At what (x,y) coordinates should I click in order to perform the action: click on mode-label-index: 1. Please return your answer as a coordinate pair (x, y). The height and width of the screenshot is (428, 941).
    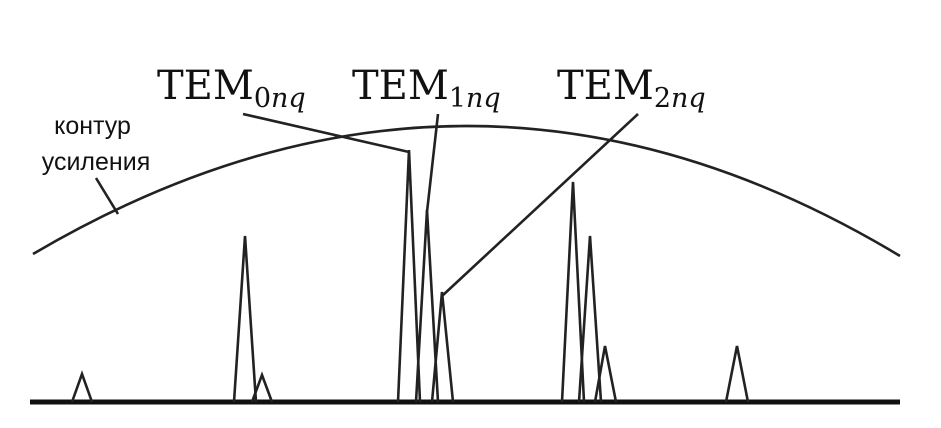
    Looking at the image, I should click on (457, 98).